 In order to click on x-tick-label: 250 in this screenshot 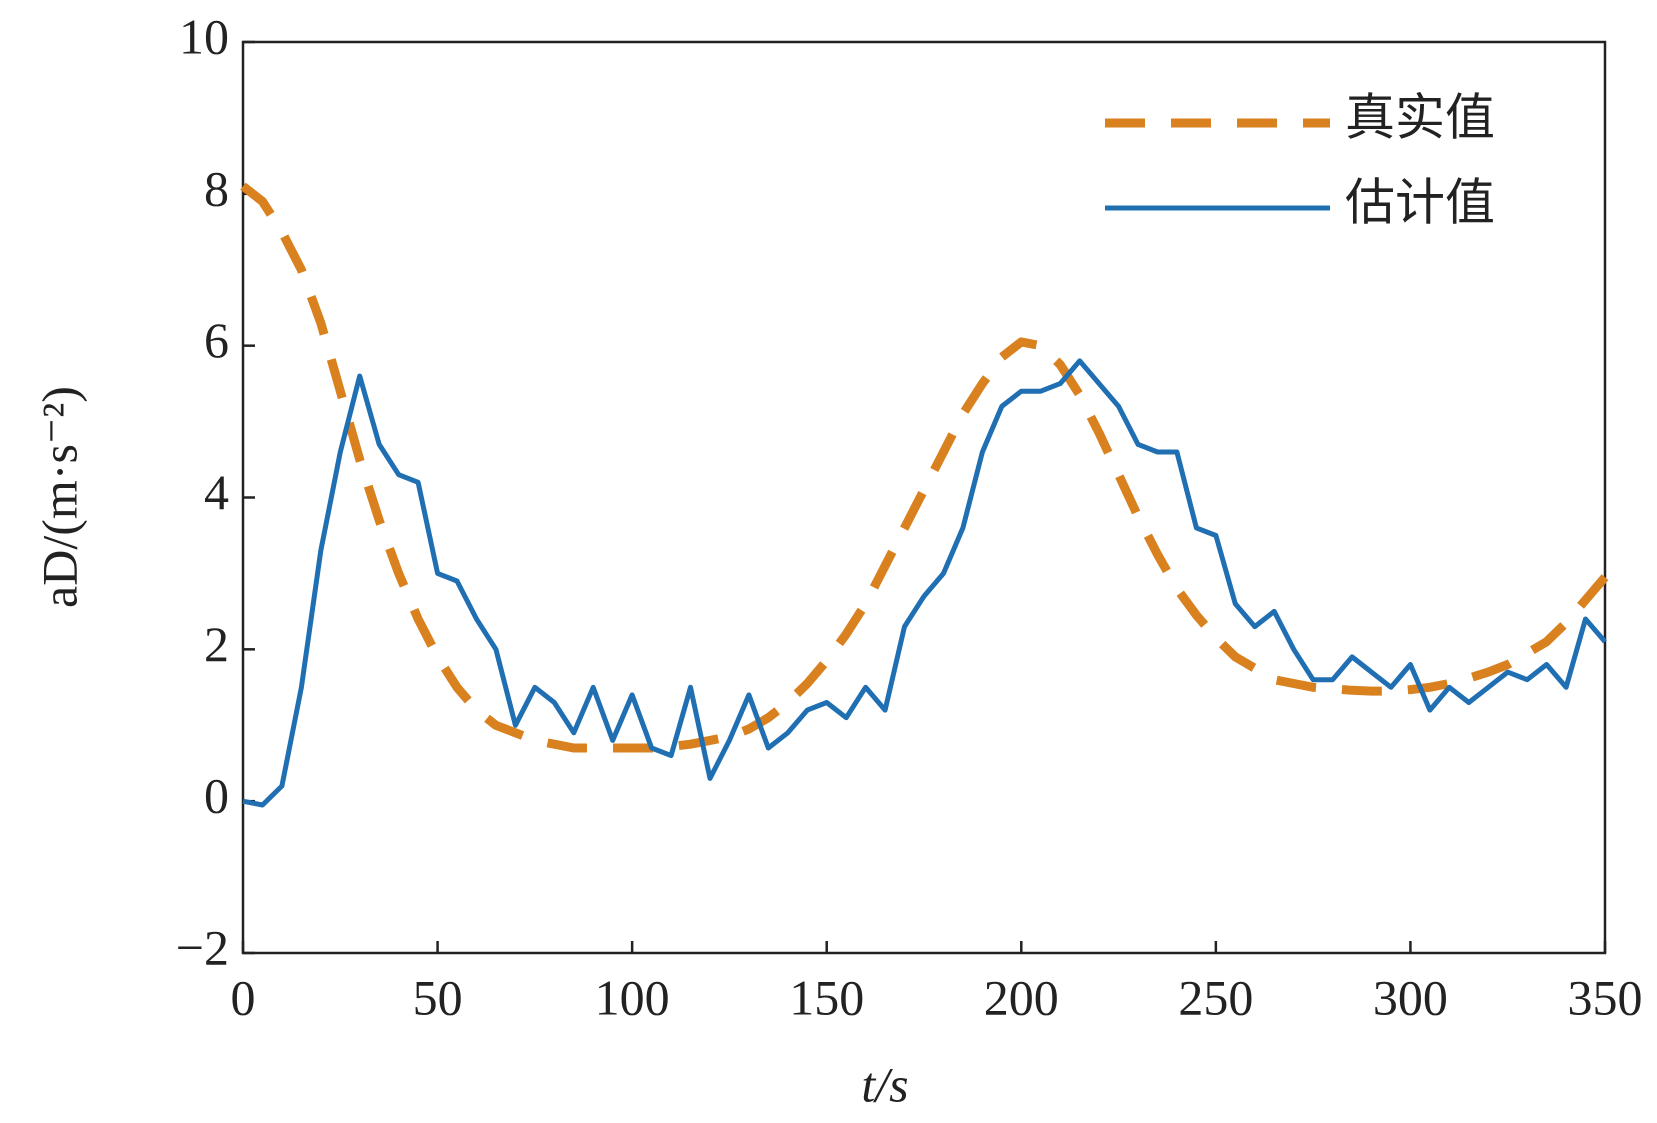, I will do `click(1215, 997)`.